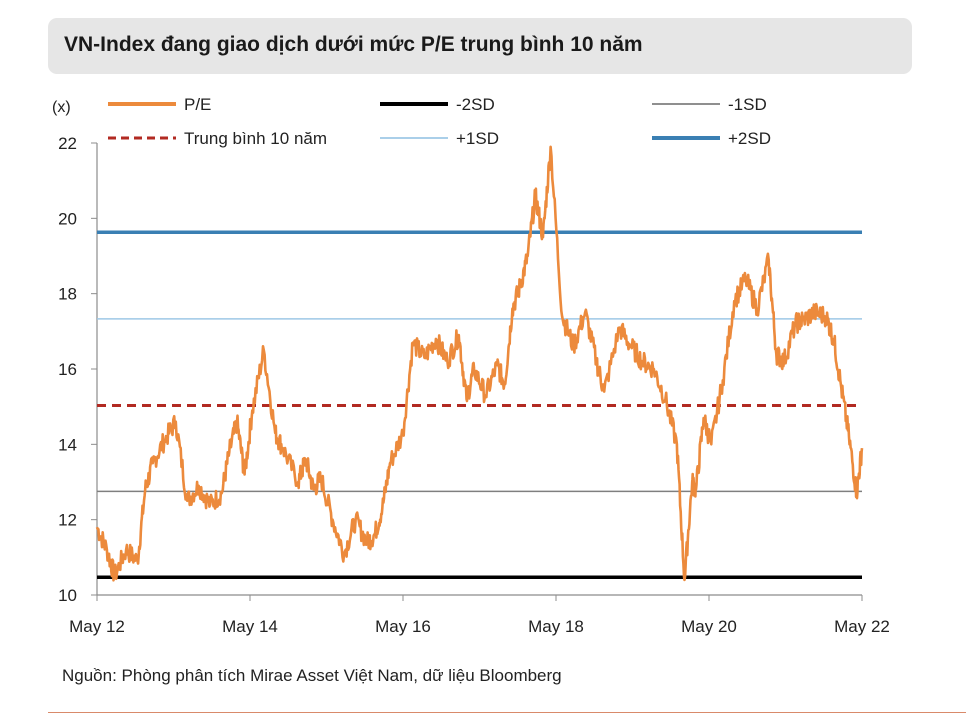  What do you see at coordinates (61, 107) in the screenshot?
I see `y-axis-unit: (x)` at bounding box center [61, 107].